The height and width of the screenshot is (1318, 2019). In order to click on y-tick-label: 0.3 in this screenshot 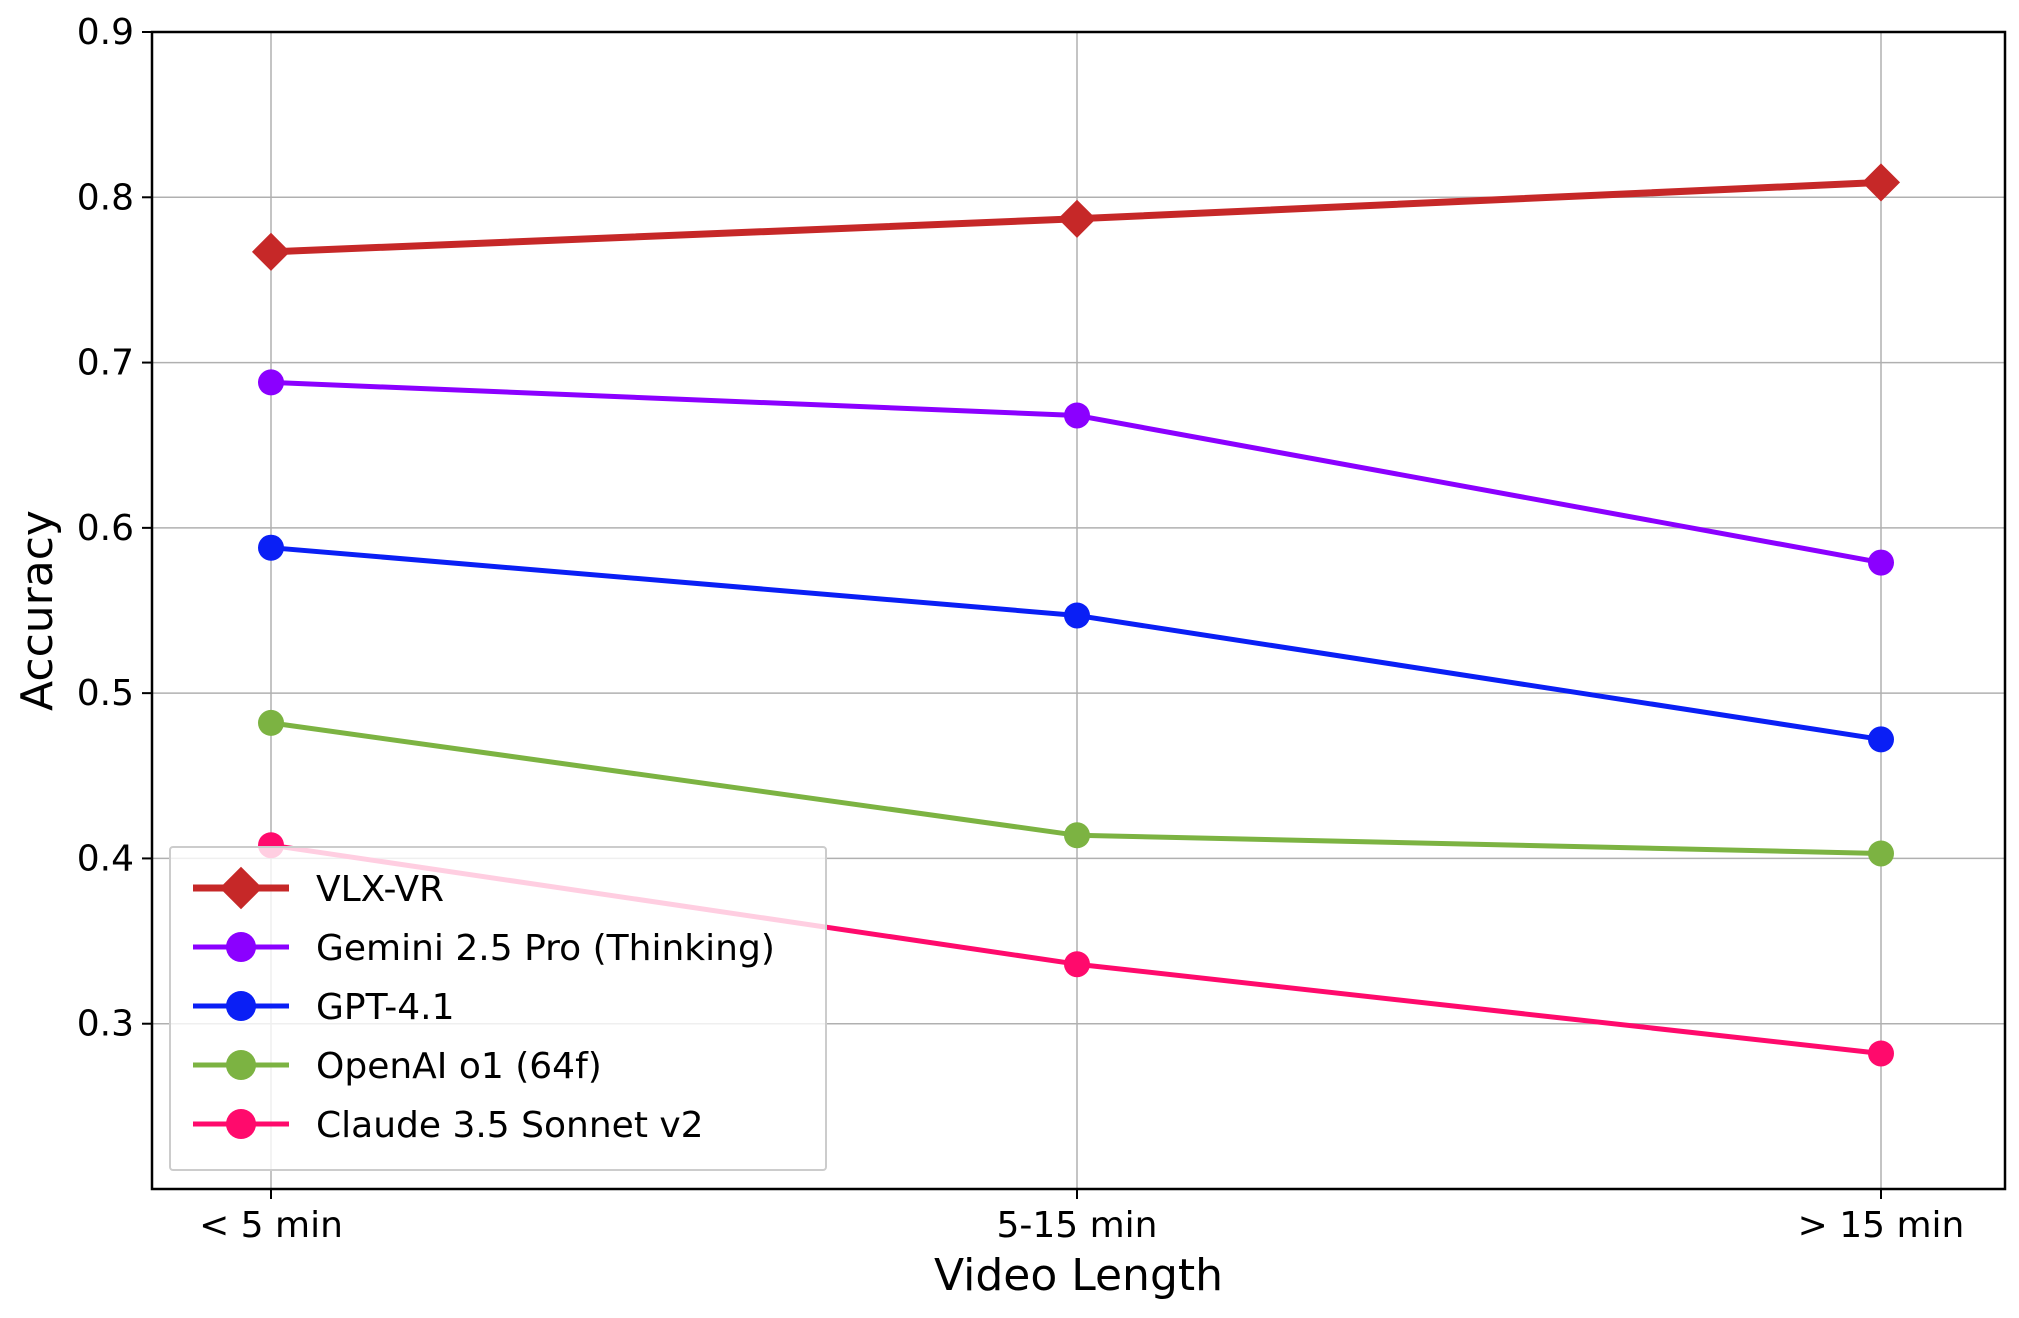, I will do `click(105, 1024)`.